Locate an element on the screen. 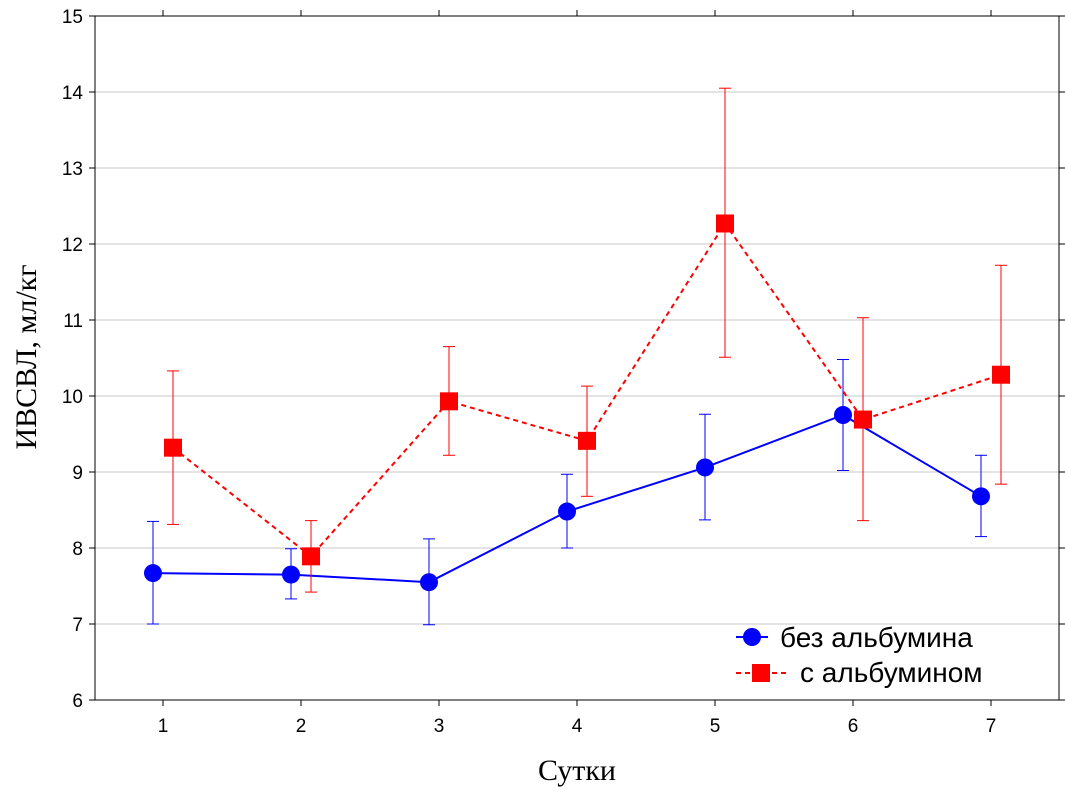 This screenshot has width=1065, height=794. x-tick-label: 4 is located at coordinates (577, 726).